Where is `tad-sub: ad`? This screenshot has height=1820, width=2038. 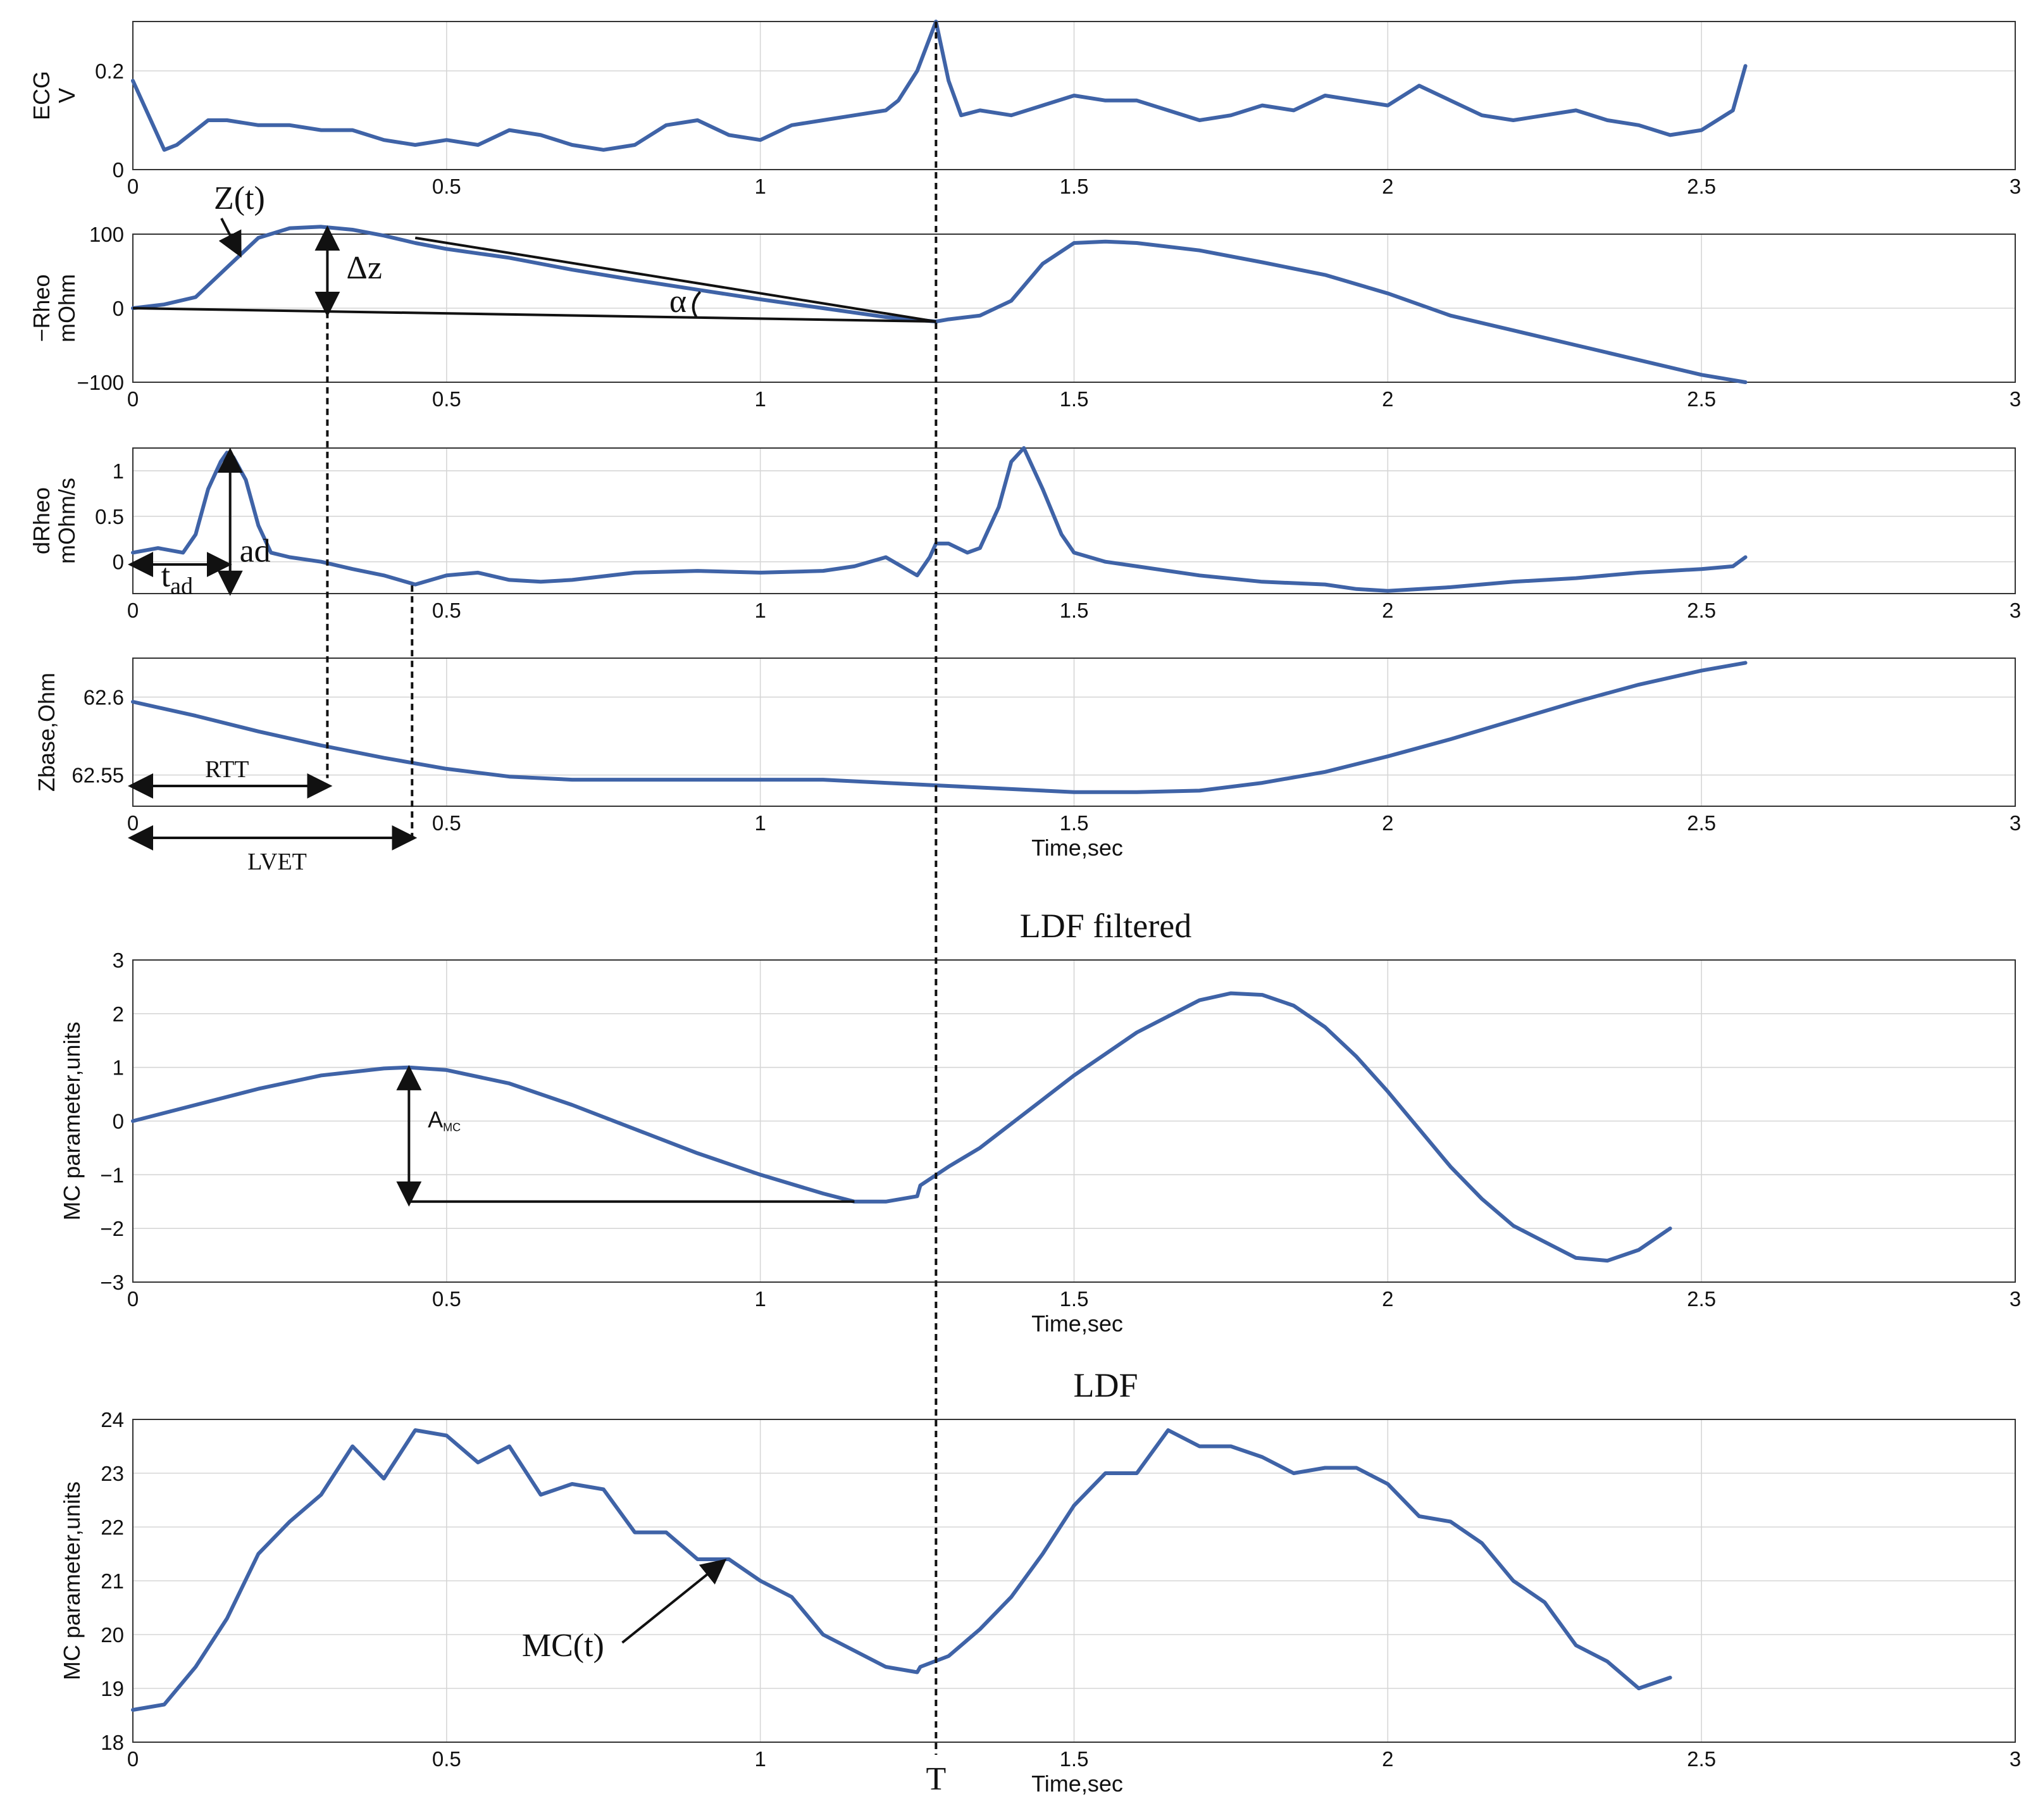 tad-sub: ad is located at coordinates (181, 586).